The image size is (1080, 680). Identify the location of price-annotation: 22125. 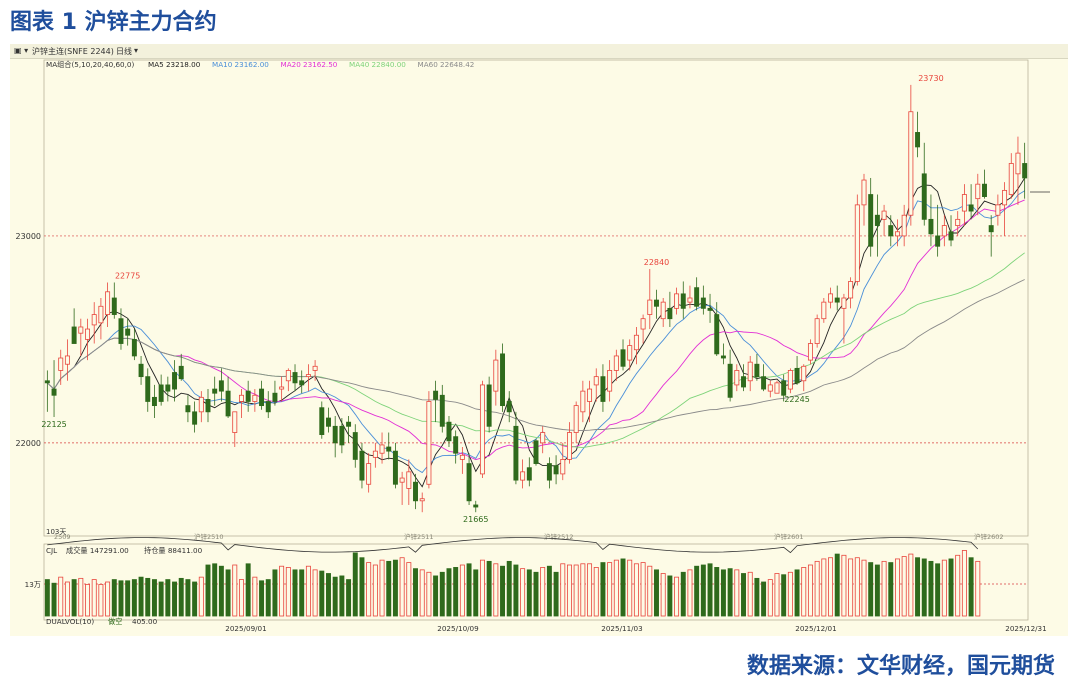
(53, 424).